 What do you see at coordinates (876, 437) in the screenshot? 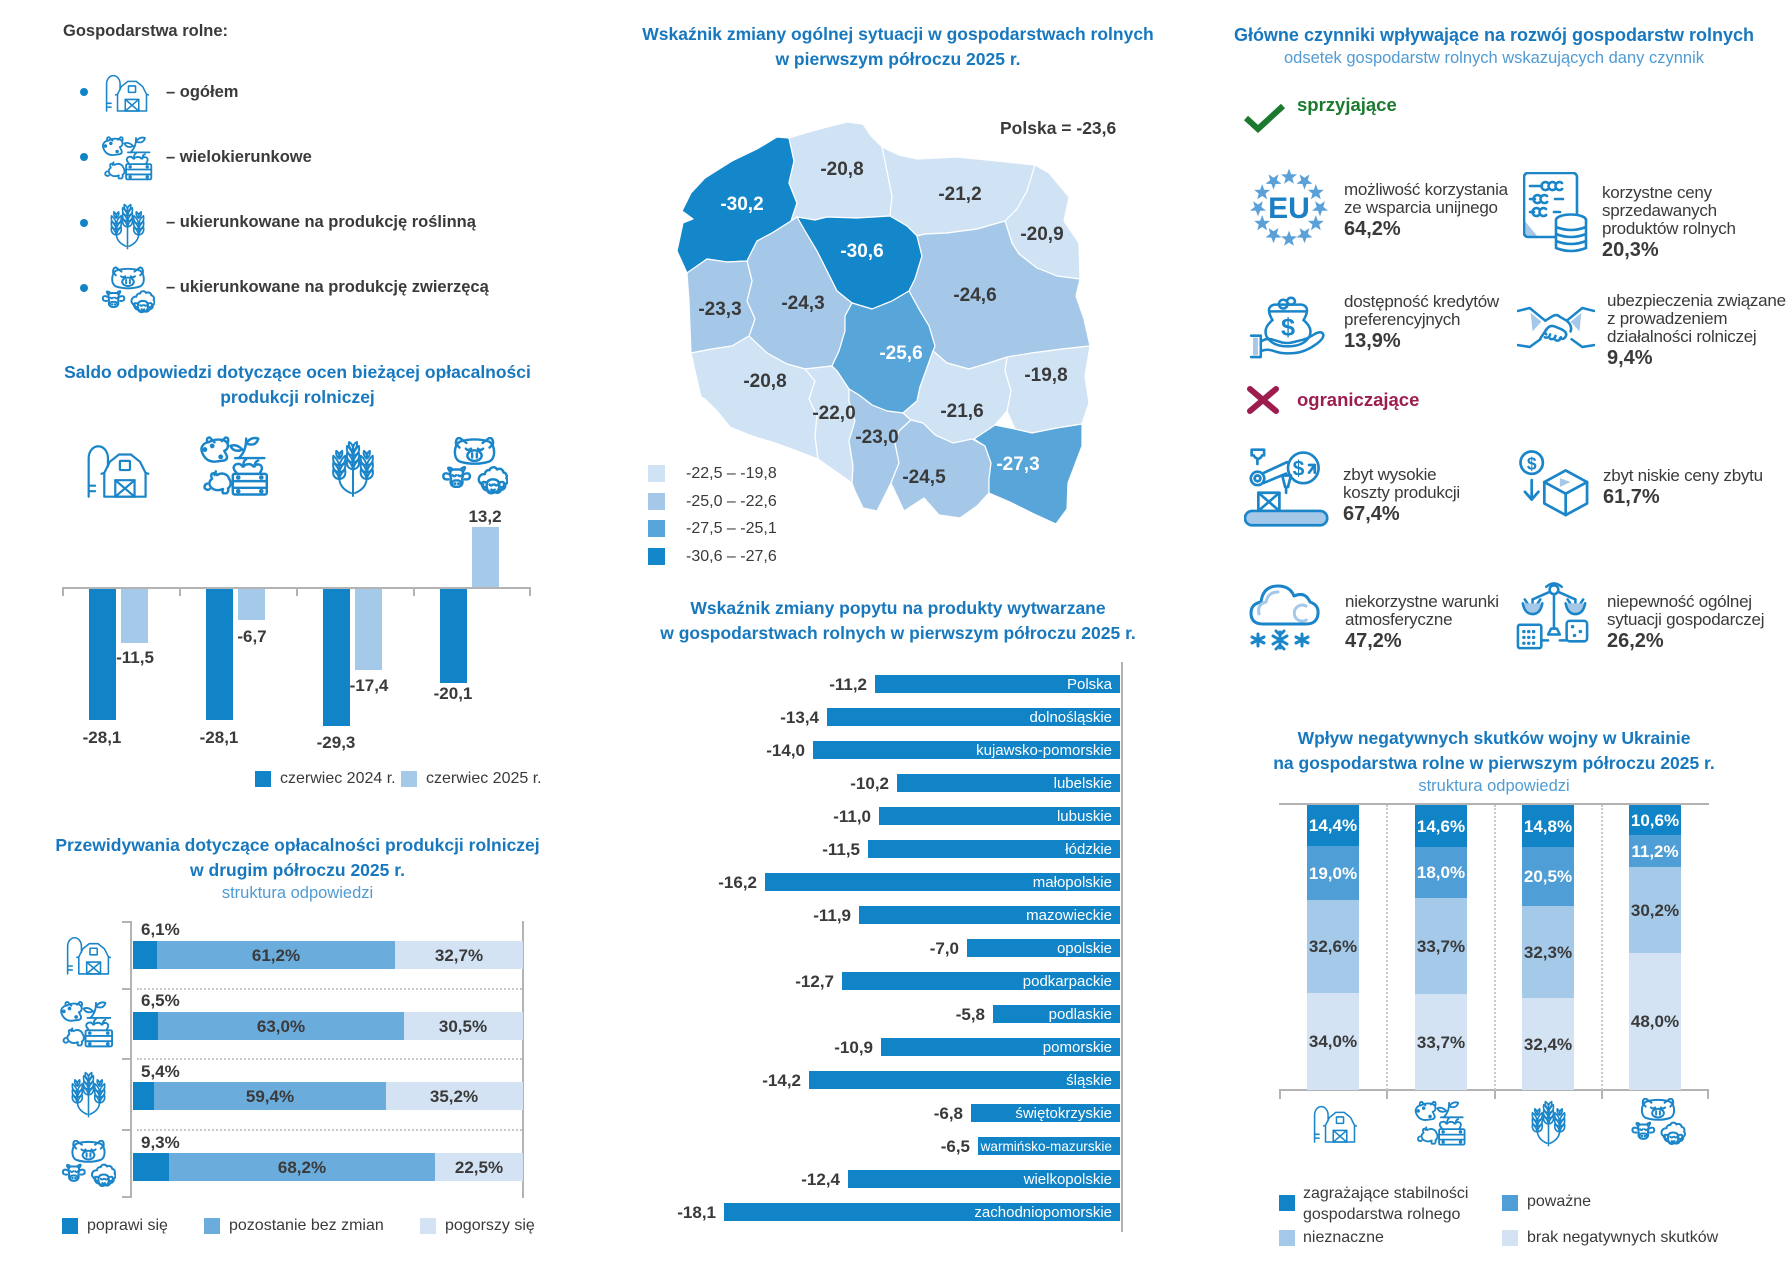
I see `svg-text: -23,0` at bounding box center [876, 437].